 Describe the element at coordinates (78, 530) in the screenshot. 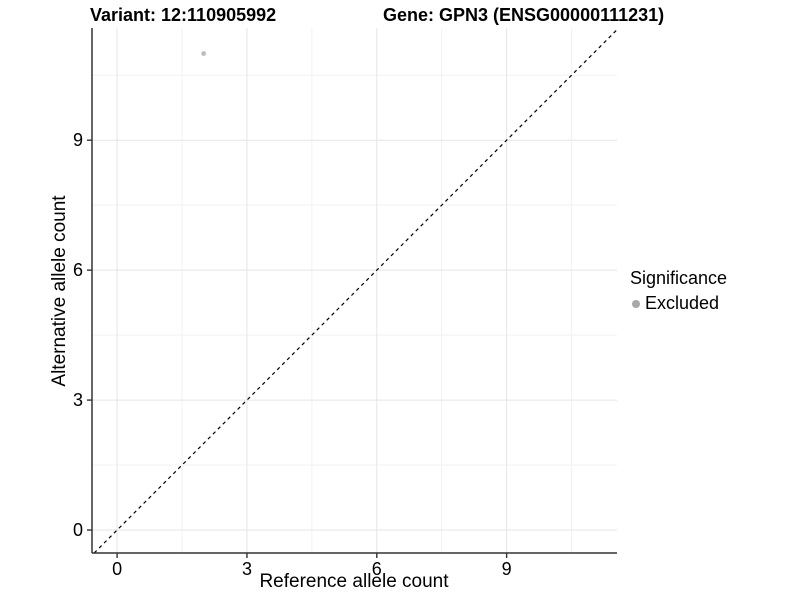

I see `y-tick-label: 0` at that location.